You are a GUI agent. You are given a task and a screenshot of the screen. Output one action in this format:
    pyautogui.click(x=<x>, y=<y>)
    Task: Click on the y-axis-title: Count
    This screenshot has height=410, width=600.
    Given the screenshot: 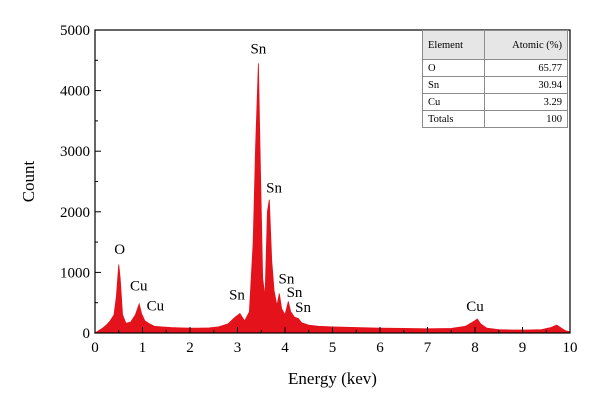 What is the action you would take?
    pyautogui.click(x=28, y=181)
    